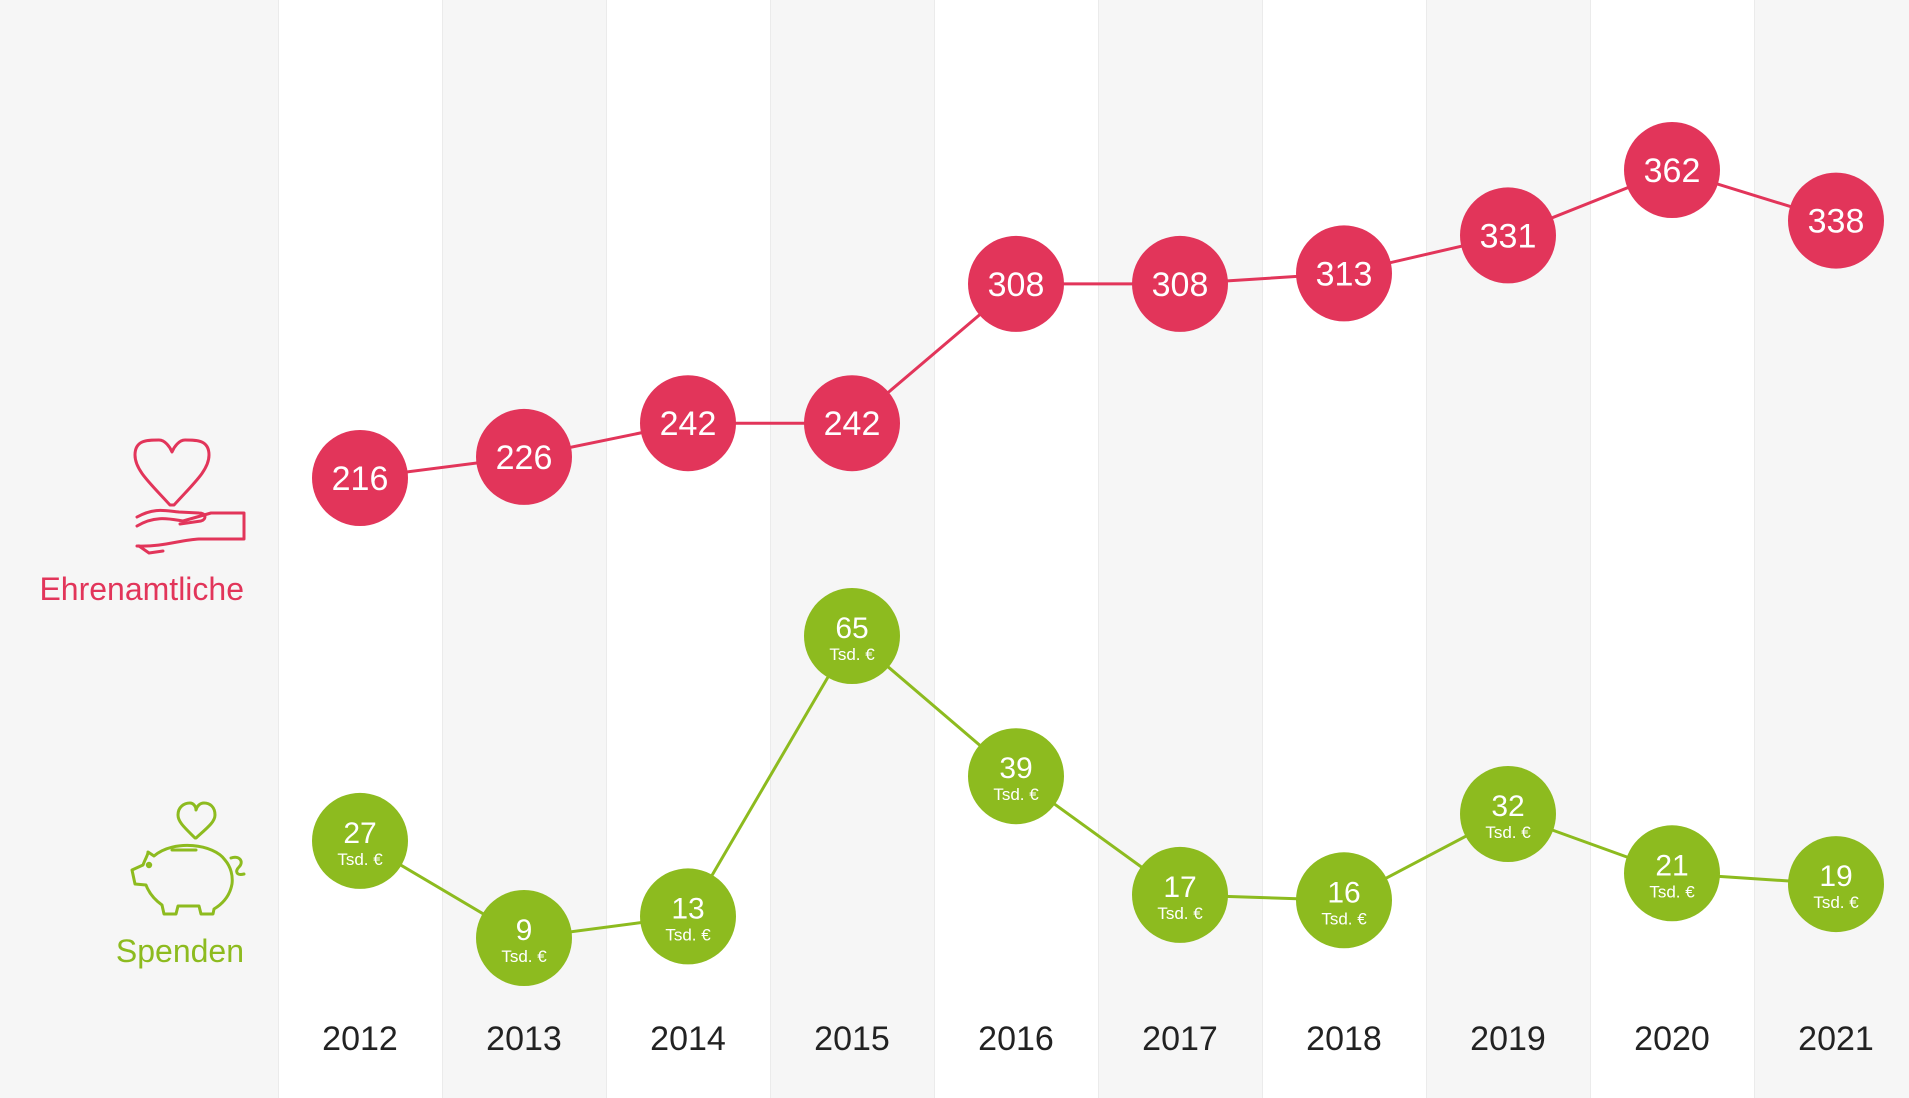  Describe the element at coordinates (359, 833) in the screenshot. I see `data-label-value: 27` at that location.